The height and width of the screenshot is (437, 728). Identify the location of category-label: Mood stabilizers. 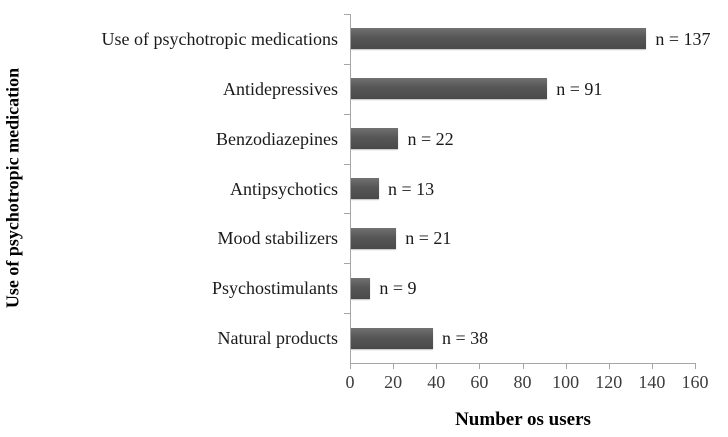
(277, 238).